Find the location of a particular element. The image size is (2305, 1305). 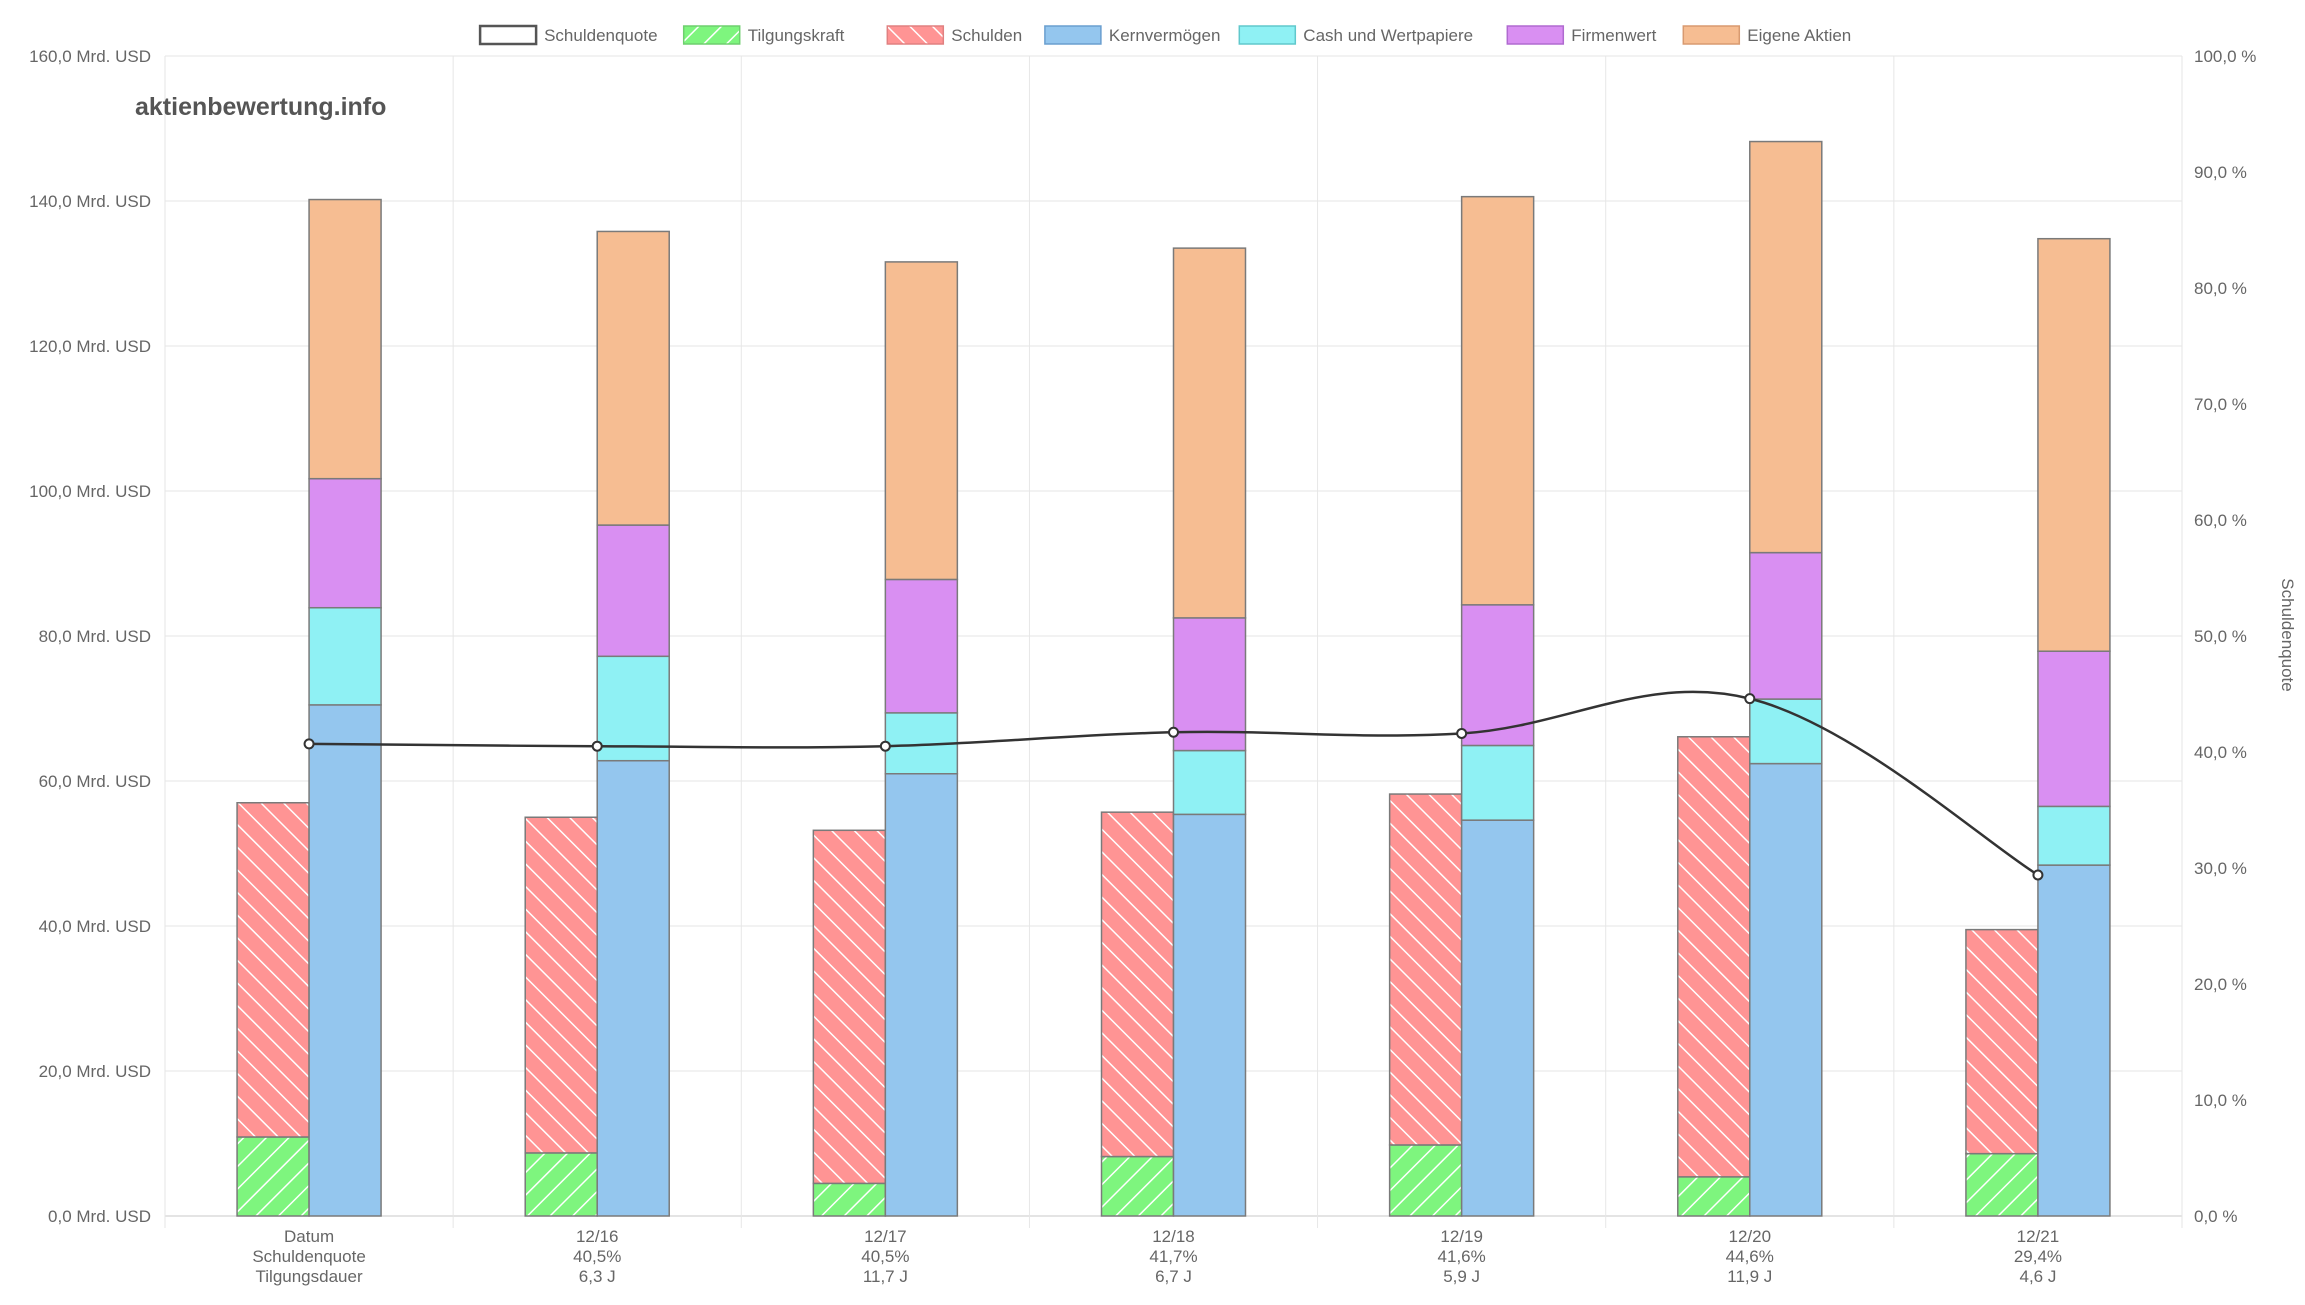

legend-item: Schulden is located at coordinates (954, 35).